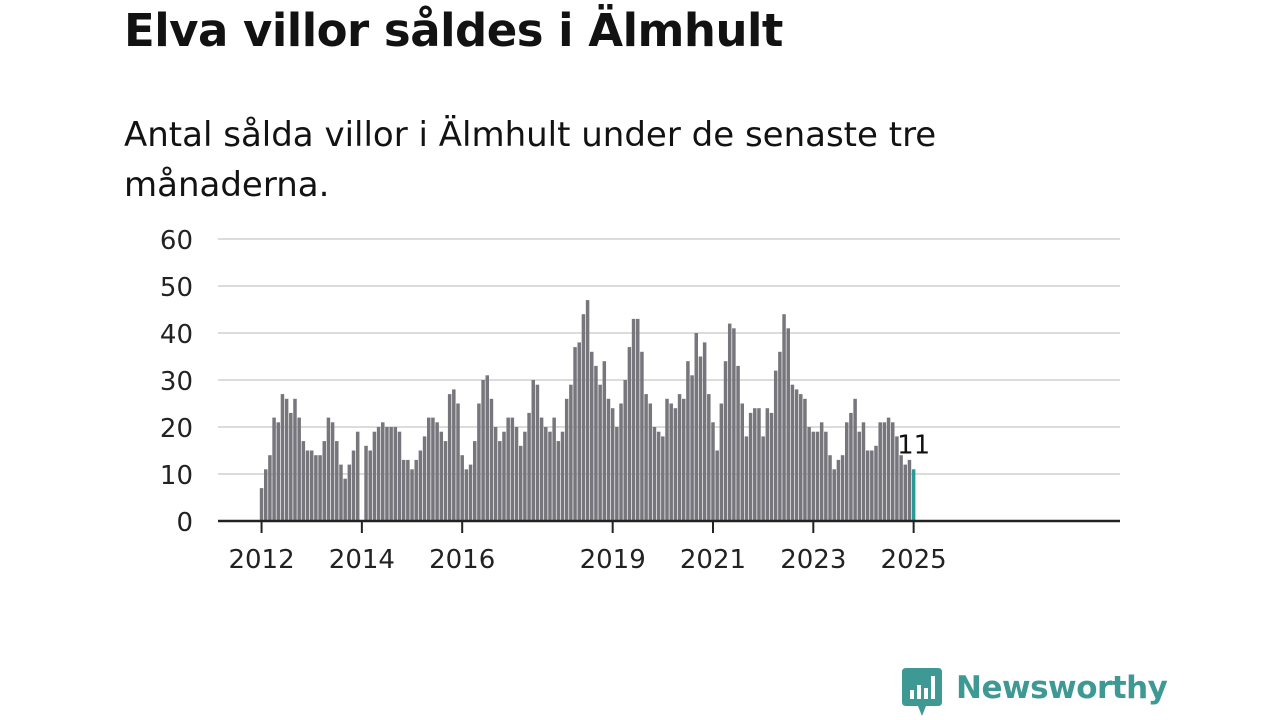 The width and height of the screenshot is (1280, 720). What do you see at coordinates (613, 560) in the screenshot?
I see `x-tick-label: 2019` at bounding box center [613, 560].